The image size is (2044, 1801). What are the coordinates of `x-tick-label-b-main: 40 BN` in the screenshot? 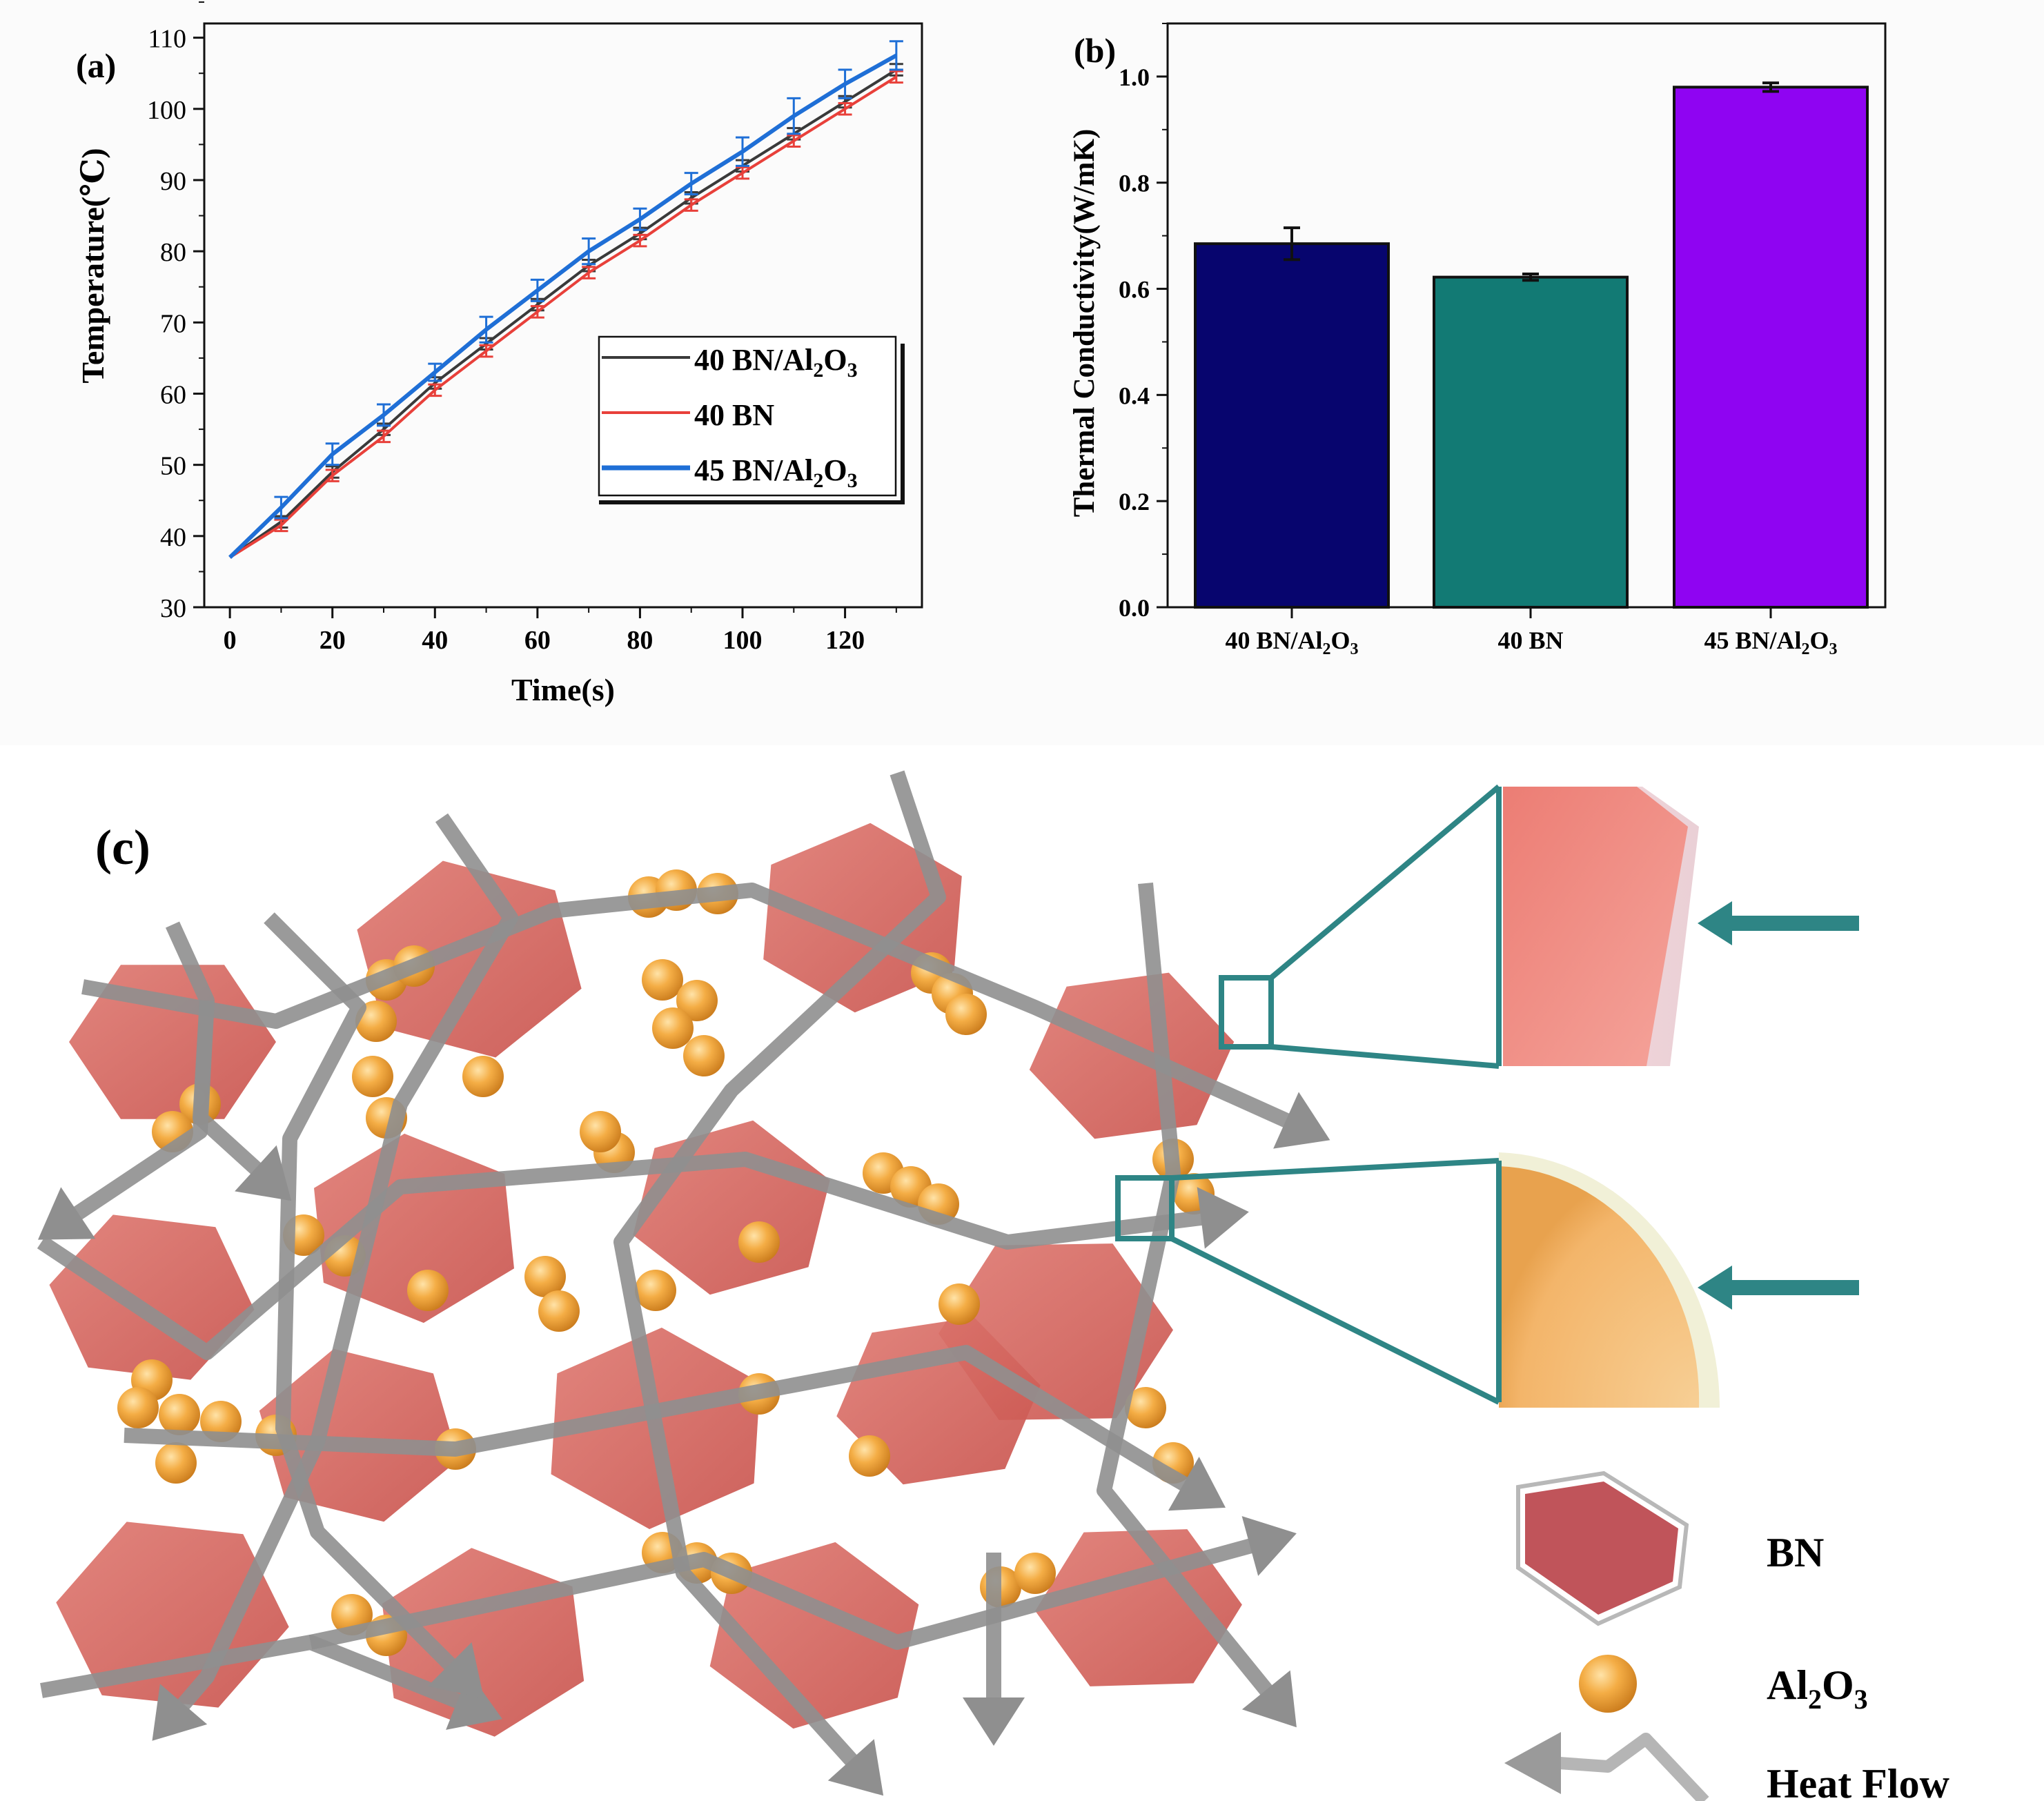 It's located at (1530, 640).